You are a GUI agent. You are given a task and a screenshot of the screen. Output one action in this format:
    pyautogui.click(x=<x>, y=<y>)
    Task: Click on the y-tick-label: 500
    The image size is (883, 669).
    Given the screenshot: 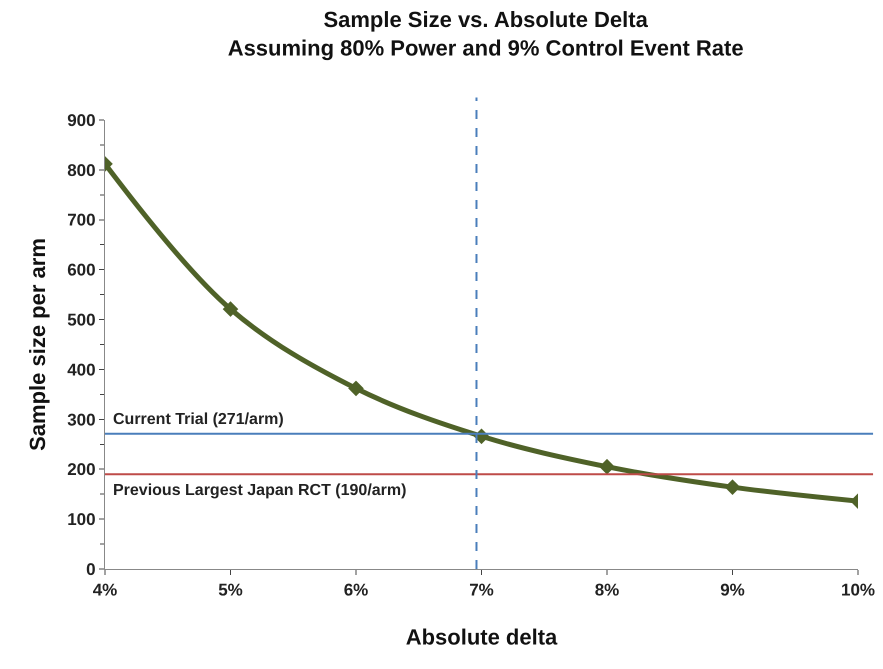 What is the action you would take?
    pyautogui.click(x=81, y=320)
    